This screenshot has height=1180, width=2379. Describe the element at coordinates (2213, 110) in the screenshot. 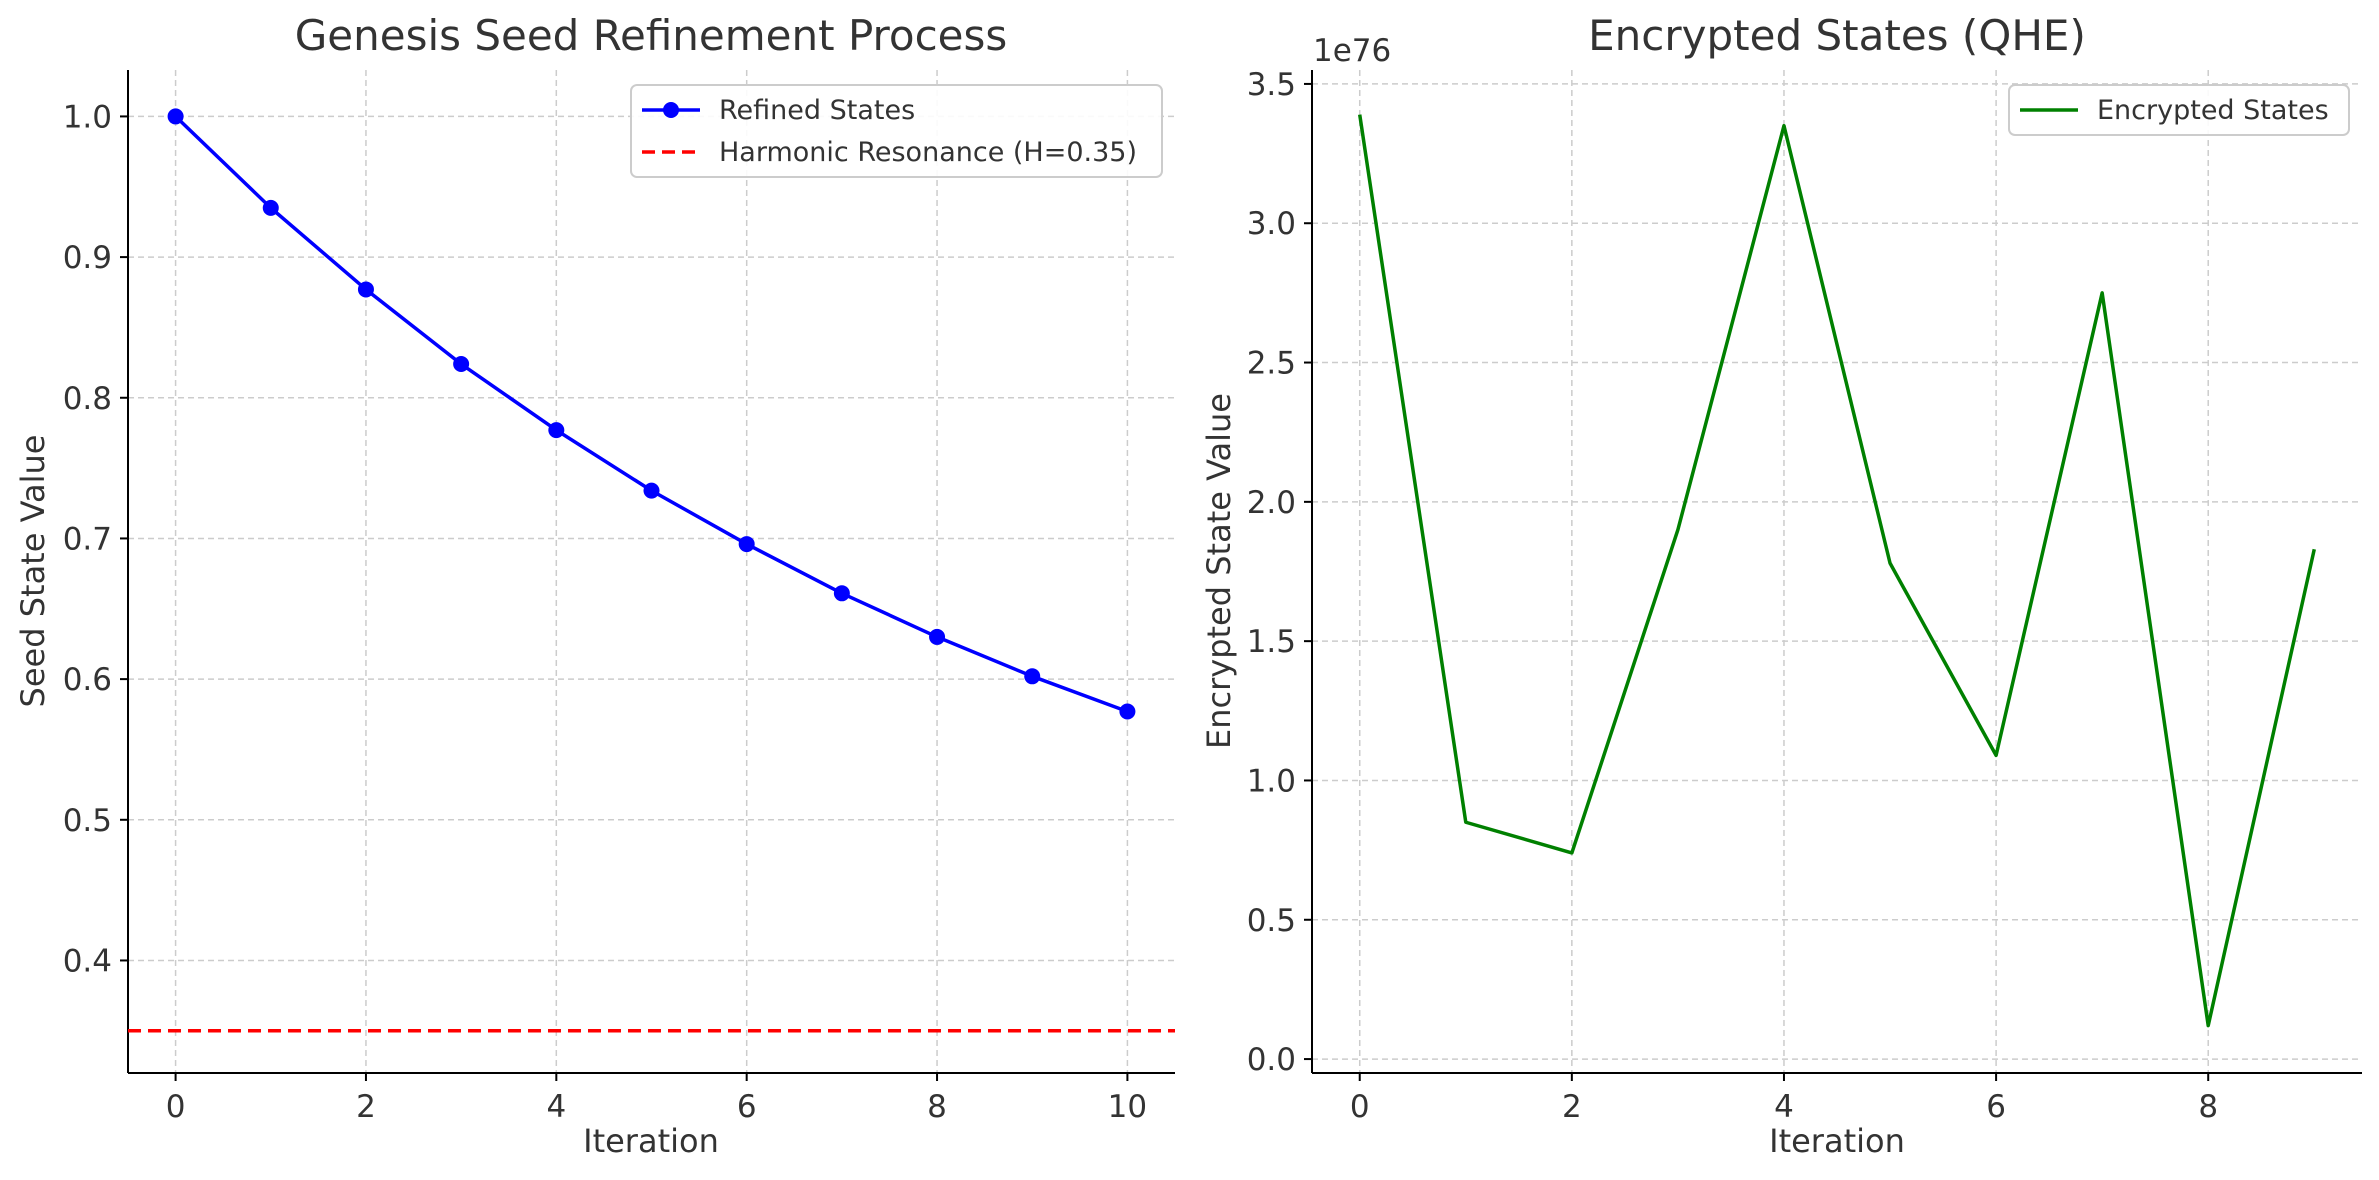

I see `legend-label: Encrypted States` at that location.